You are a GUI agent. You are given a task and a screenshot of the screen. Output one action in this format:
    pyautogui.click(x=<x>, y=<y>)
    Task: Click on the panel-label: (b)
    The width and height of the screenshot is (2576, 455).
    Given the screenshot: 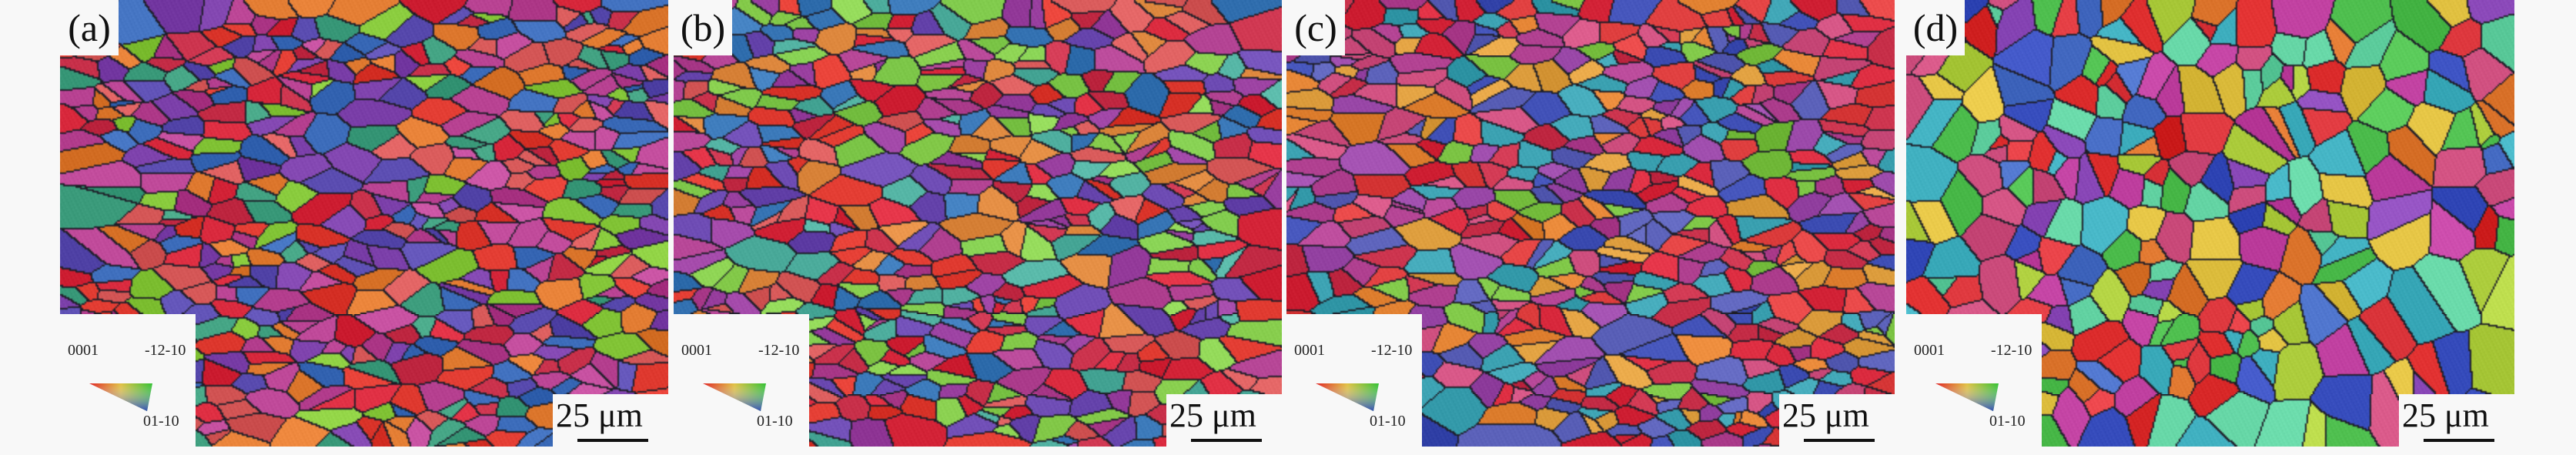 What is the action you would take?
    pyautogui.click(x=703, y=27)
    